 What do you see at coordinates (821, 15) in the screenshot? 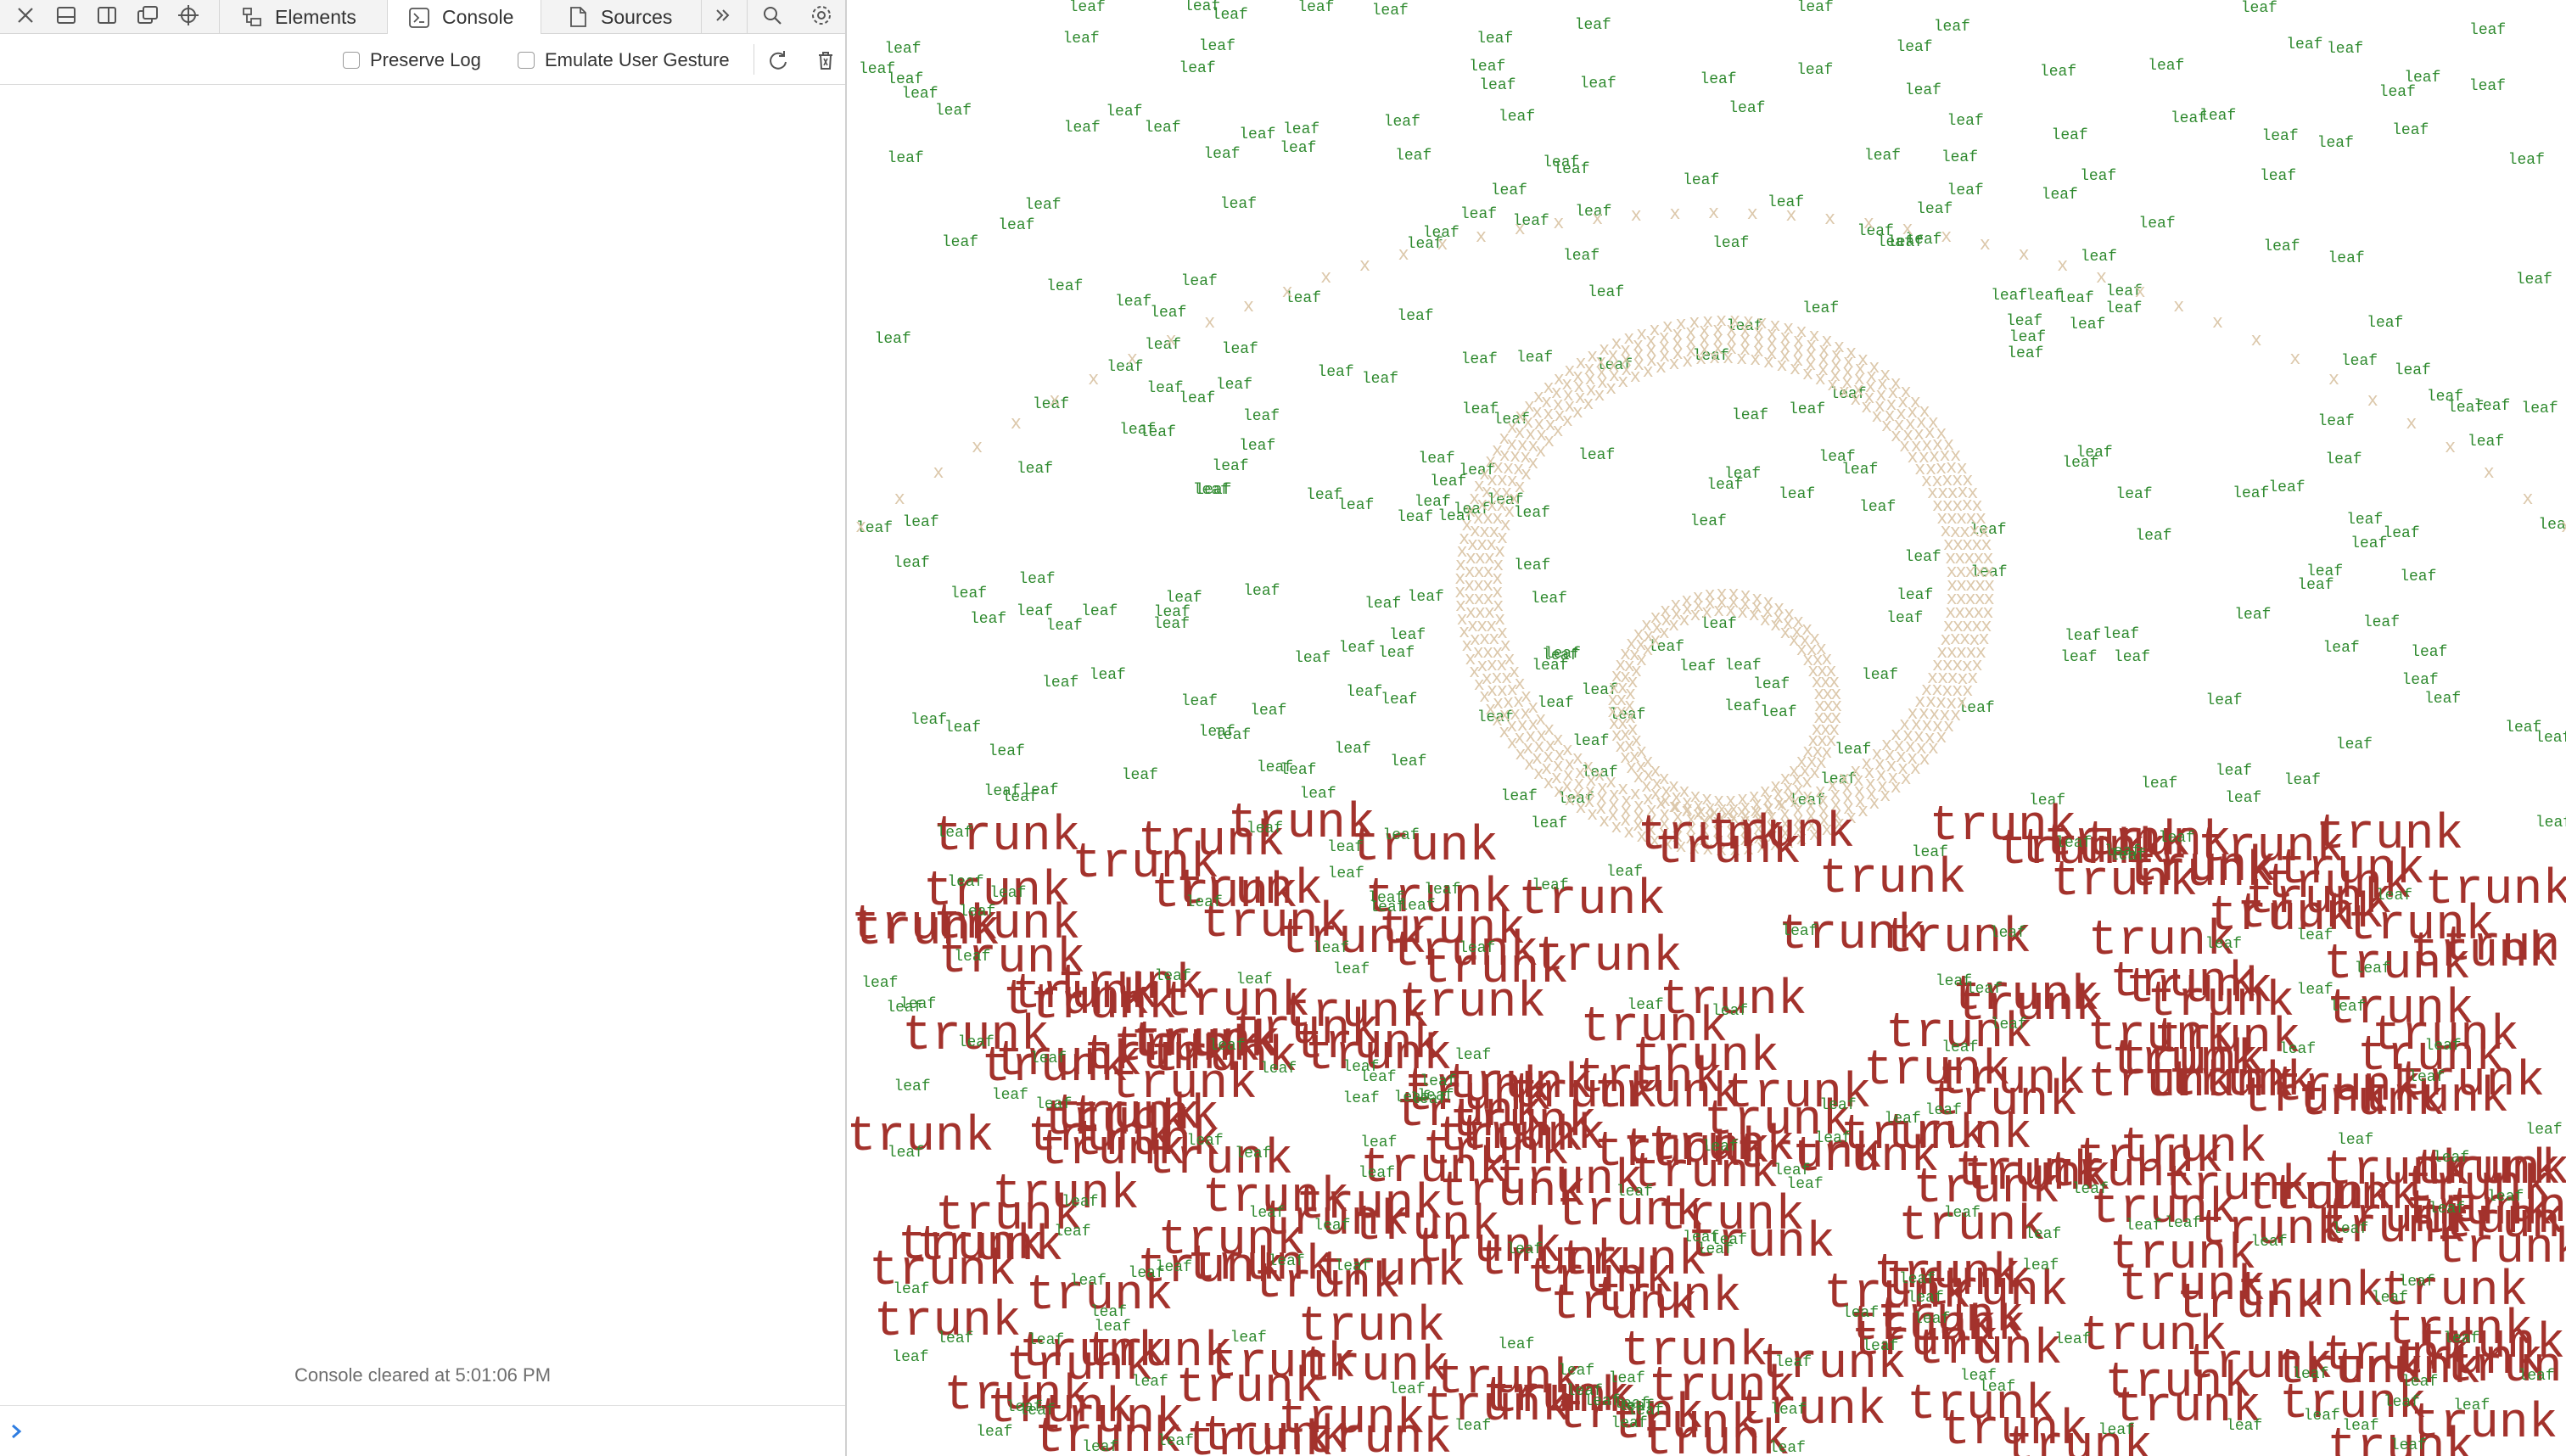
I see `gear-icon` at bounding box center [821, 15].